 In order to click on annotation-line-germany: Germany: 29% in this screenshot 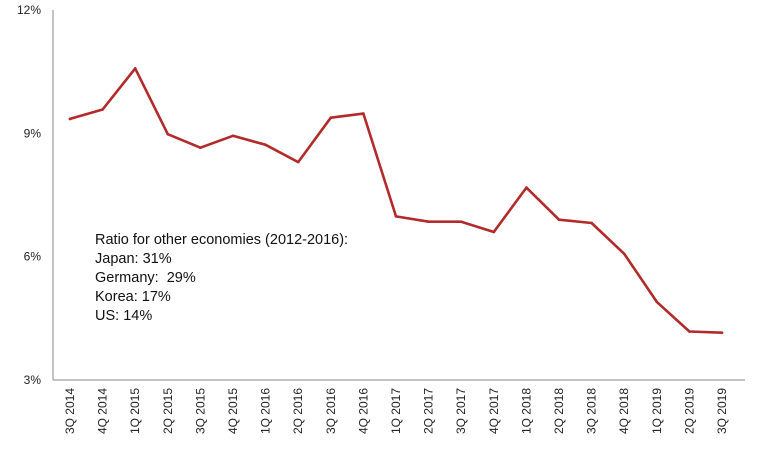, I will do `click(145, 278)`.